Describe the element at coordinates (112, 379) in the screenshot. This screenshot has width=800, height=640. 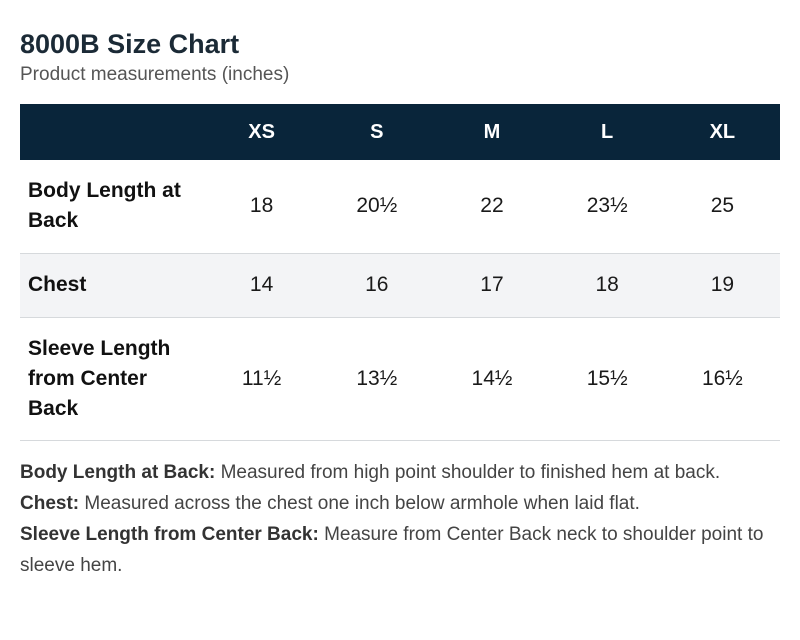
I see `row-label-sleeve-length: Sleeve Length from Center Back` at that location.